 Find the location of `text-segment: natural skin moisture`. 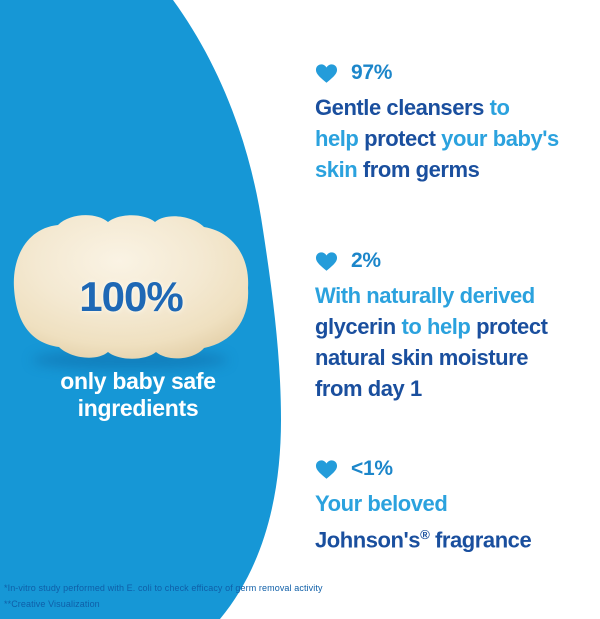

text-segment: natural skin moisture is located at coordinates (422, 357).